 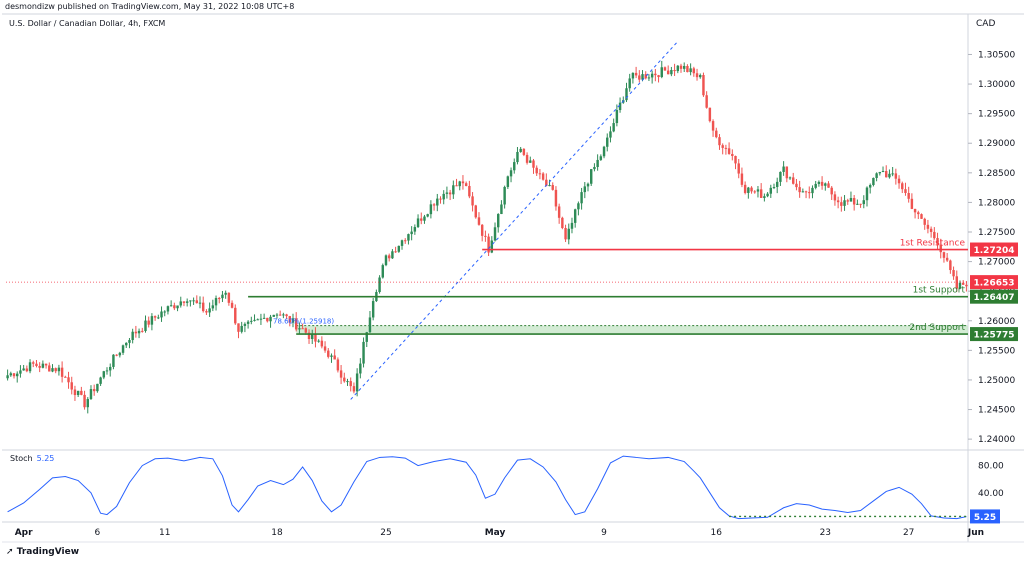 What do you see at coordinates (996, 322) in the screenshot?
I see `y-tick-label: 1.26000` at bounding box center [996, 322].